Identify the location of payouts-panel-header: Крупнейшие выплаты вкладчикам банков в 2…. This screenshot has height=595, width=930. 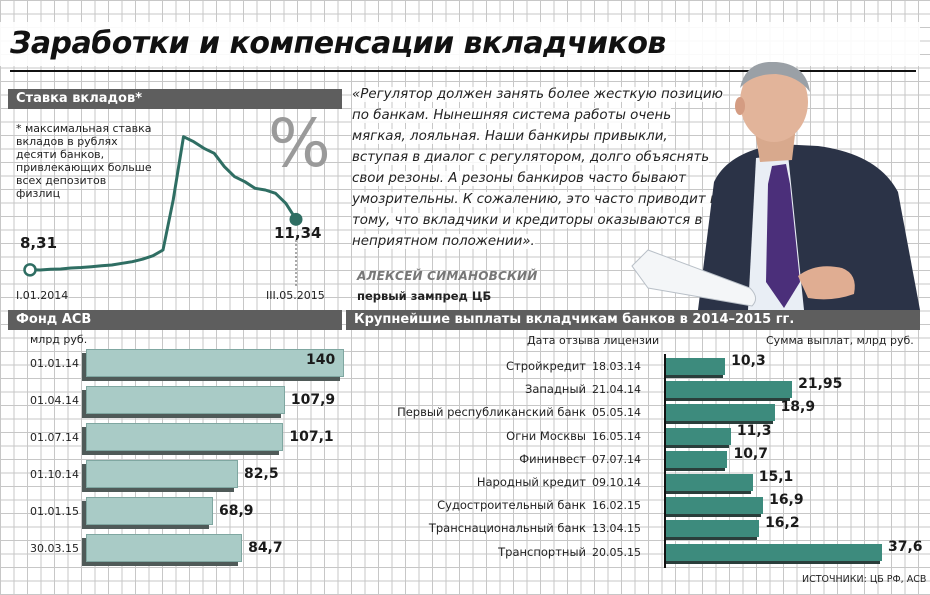
(633, 320).